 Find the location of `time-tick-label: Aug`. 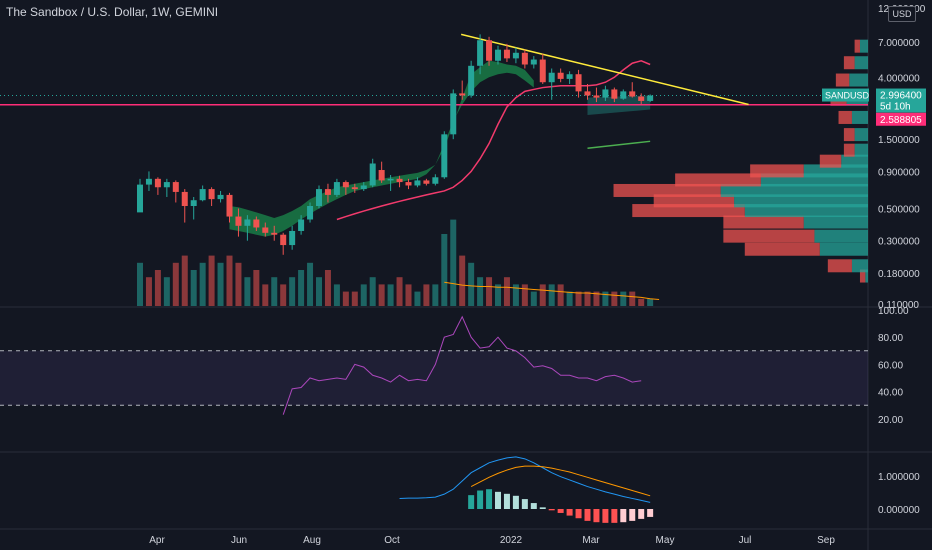

time-tick-label: Aug is located at coordinates (312, 540).